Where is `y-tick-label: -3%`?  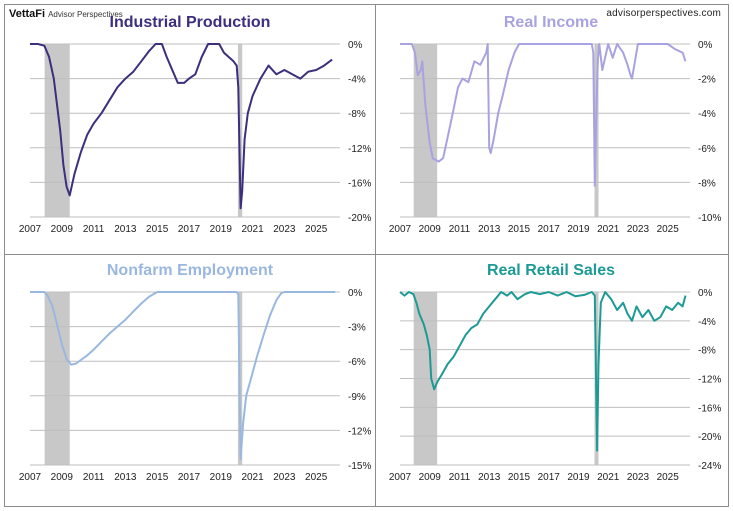 y-tick-label: -3% is located at coordinates (357, 328).